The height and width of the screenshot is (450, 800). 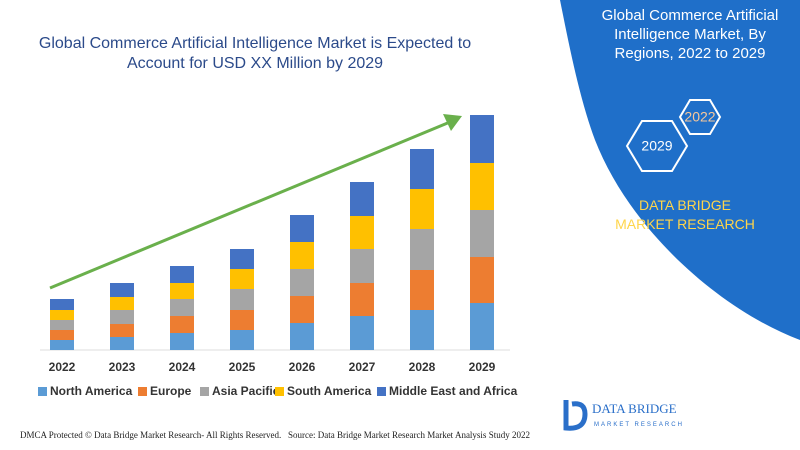 I want to click on legend-label: Europe, so click(x=171, y=391).